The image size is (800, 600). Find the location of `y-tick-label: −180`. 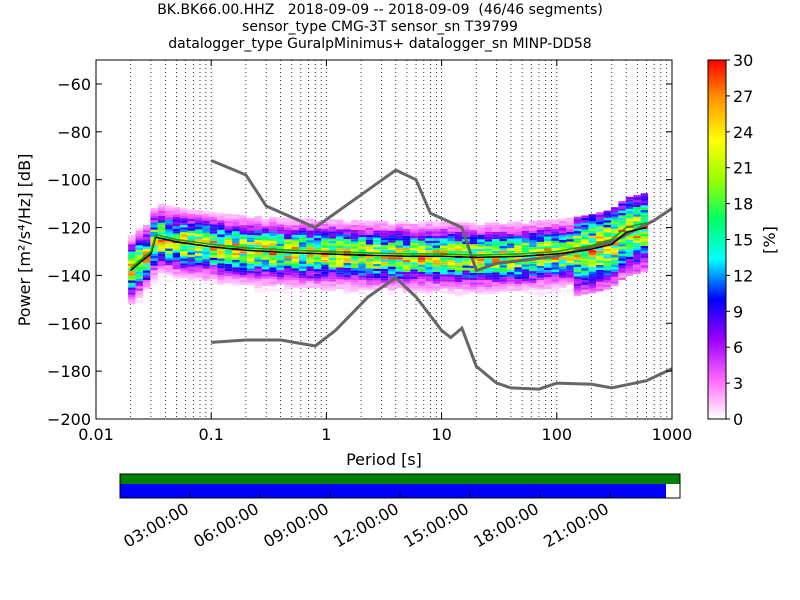

y-tick-label: −180 is located at coordinates (69, 371).